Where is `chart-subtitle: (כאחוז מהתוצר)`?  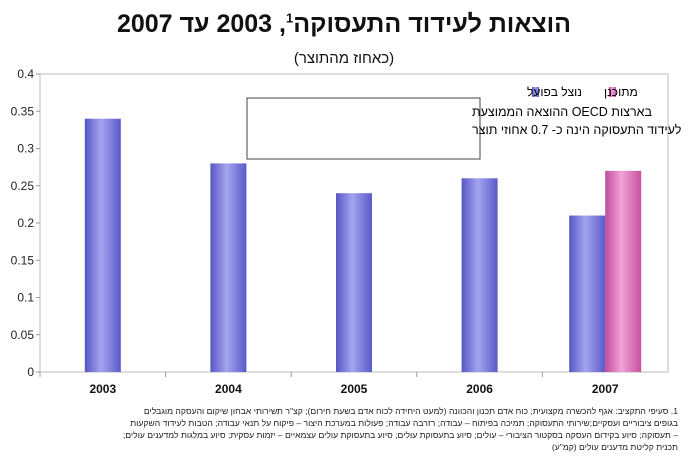
chart-subtitle: (כאחוז מהתוצר) is located at coordinates (344, 58).